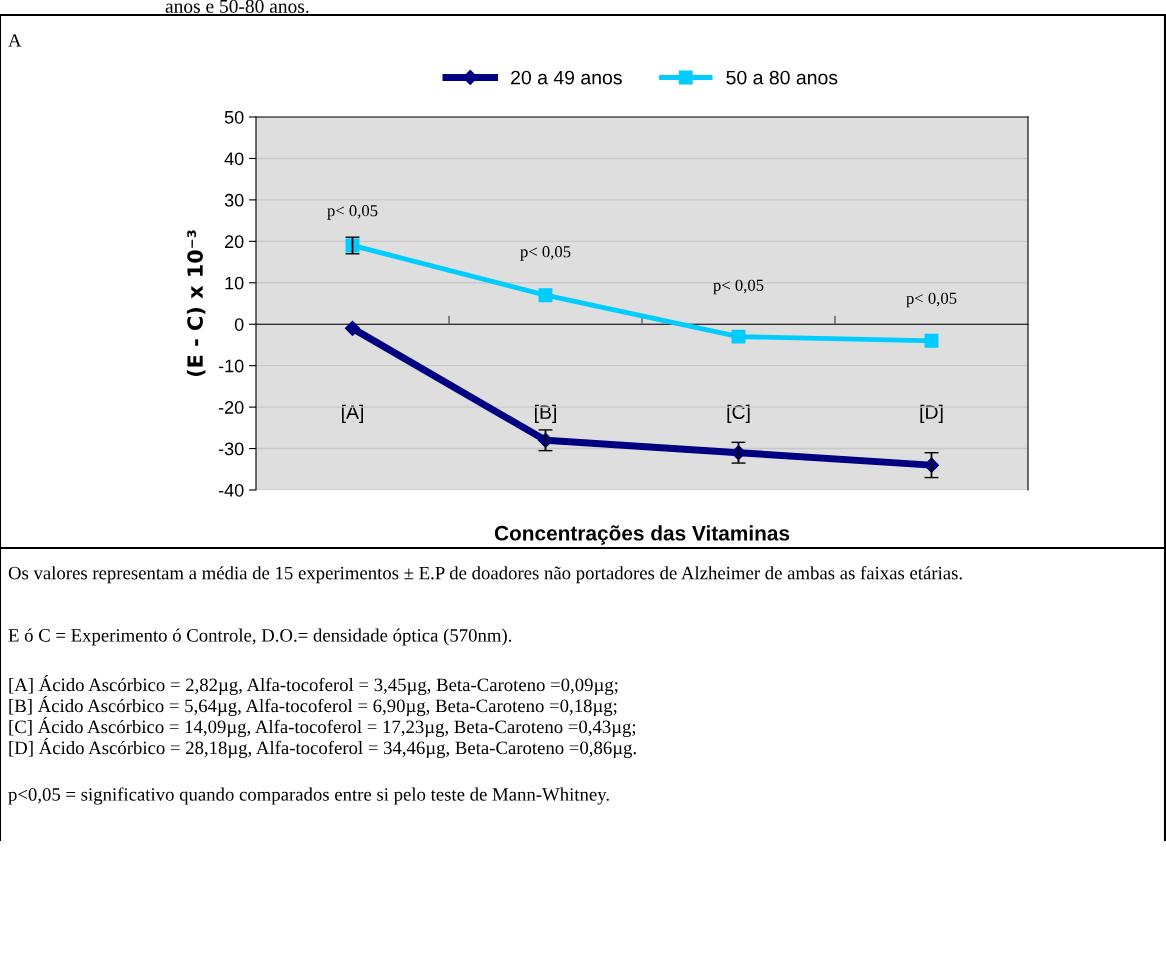 The height and width of the screenshot is (972, 1166). Describe the element at coordinates (231, 449) in the screenshot. I see `y-tick-label: -30` at that location.